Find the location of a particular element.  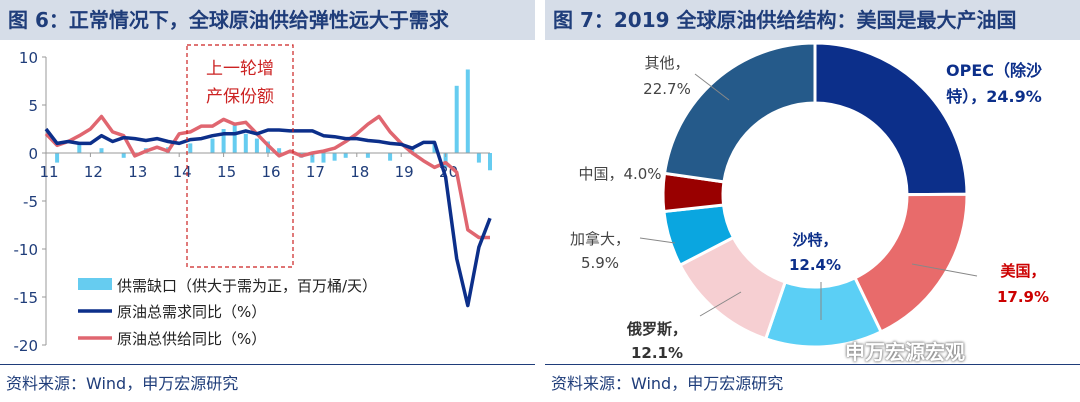

slice-label-value: 22.7% is located at coordinates (667, 89).